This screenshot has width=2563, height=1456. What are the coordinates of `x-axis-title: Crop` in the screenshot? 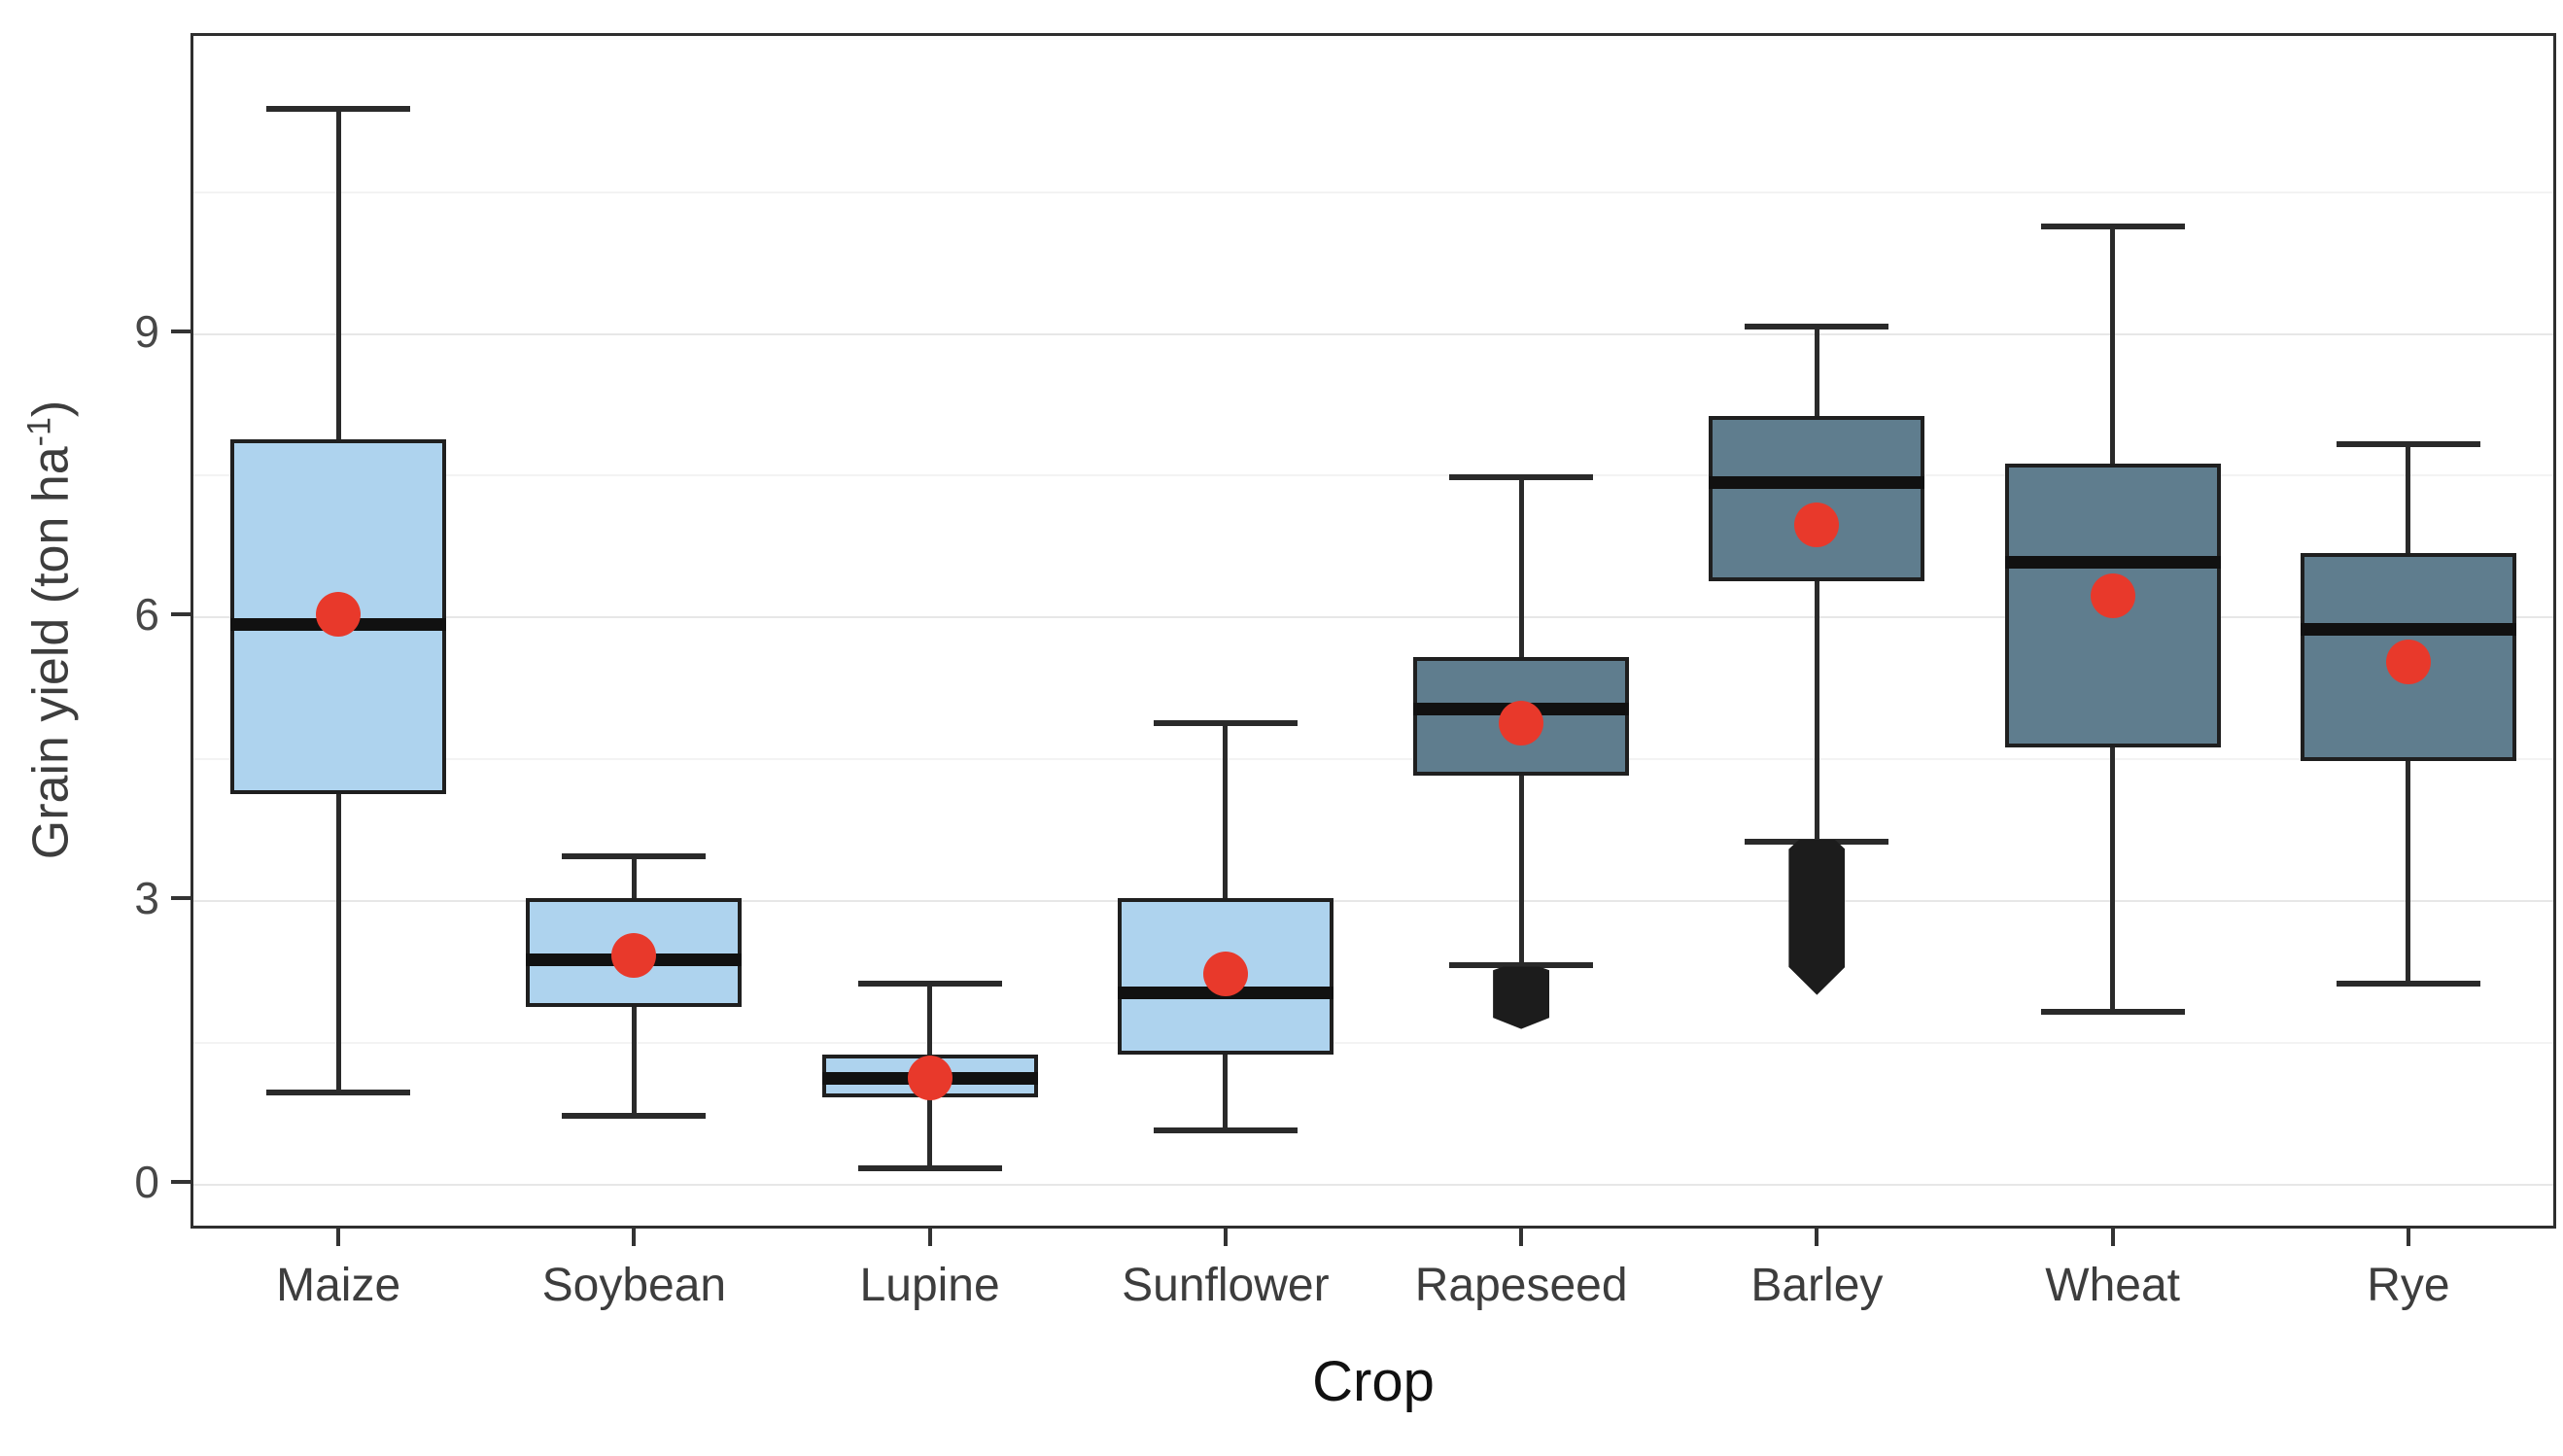 It's located at (1373, 1381).